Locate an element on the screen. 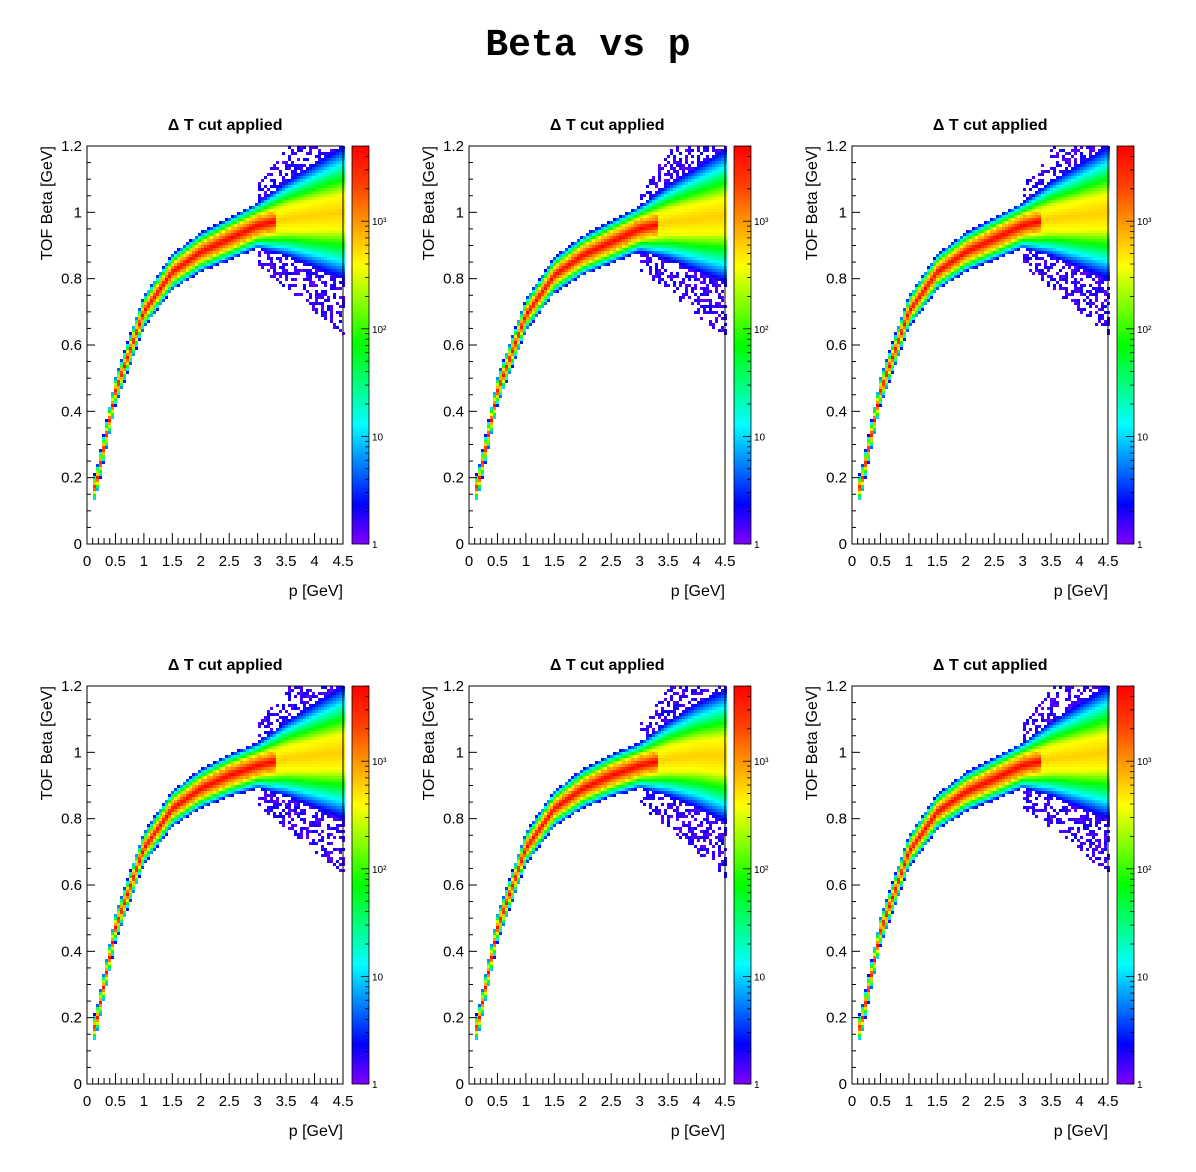 The height and width of the screenshot is (1172, 1196). y-tick-label: 0.6 is located at coordinates (71, 345).